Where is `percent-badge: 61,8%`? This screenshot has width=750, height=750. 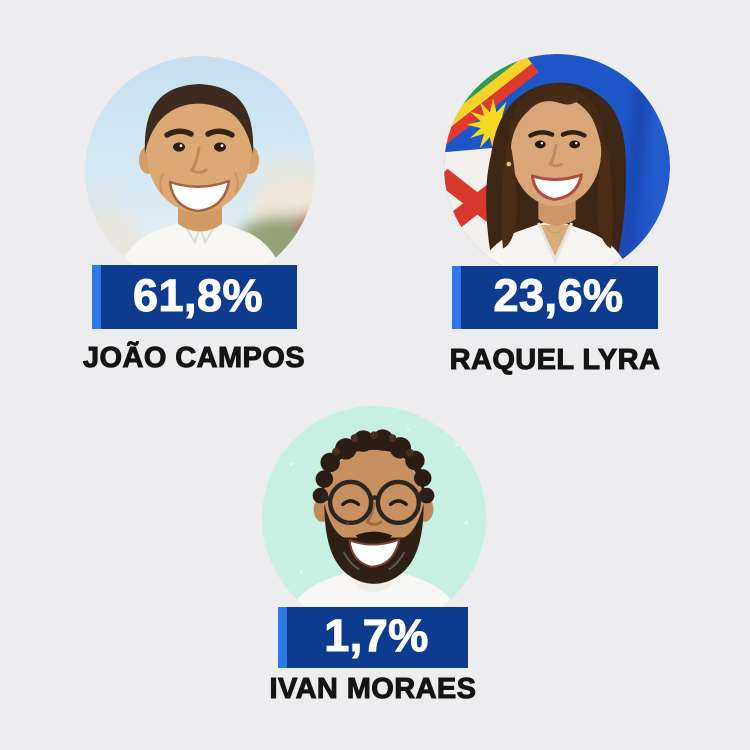
percent-badge: 61,8% is located at coordinates (194, 297).